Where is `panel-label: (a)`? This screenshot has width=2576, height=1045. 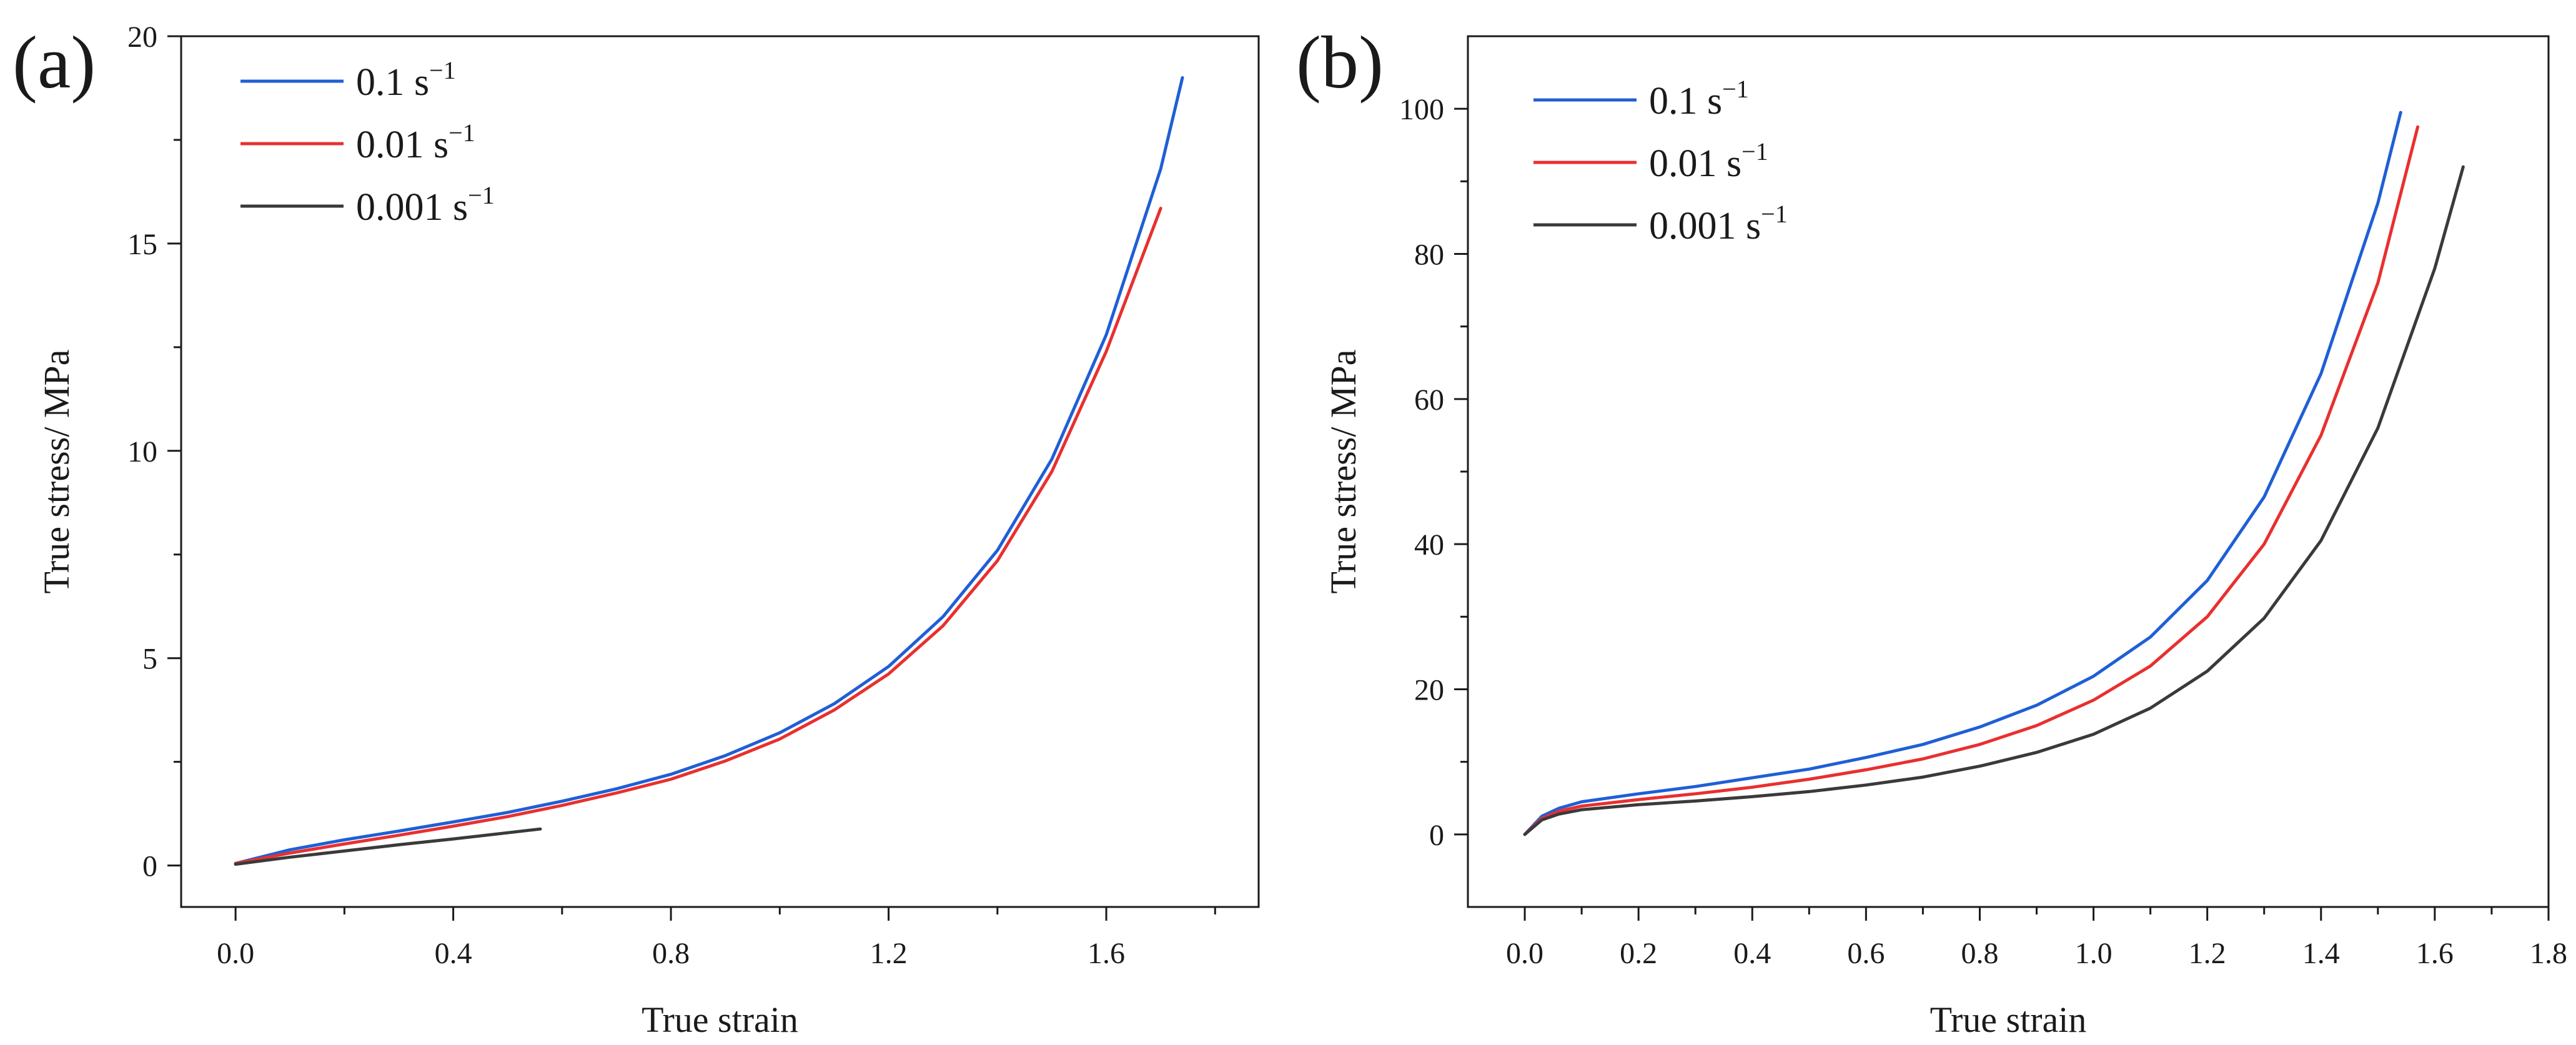
panel-label: (a) is located at coordinates (54, 63).